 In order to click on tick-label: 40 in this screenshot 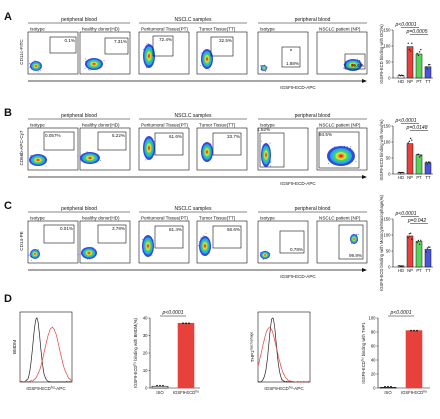, I will do `click(373, 360)`.